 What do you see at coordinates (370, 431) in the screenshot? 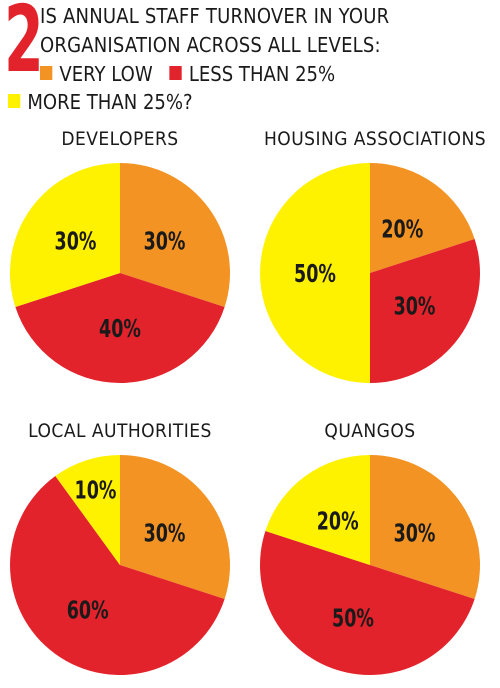
I see `chart-title-quangos: QUANGOS` at bounding box center [370, 431].